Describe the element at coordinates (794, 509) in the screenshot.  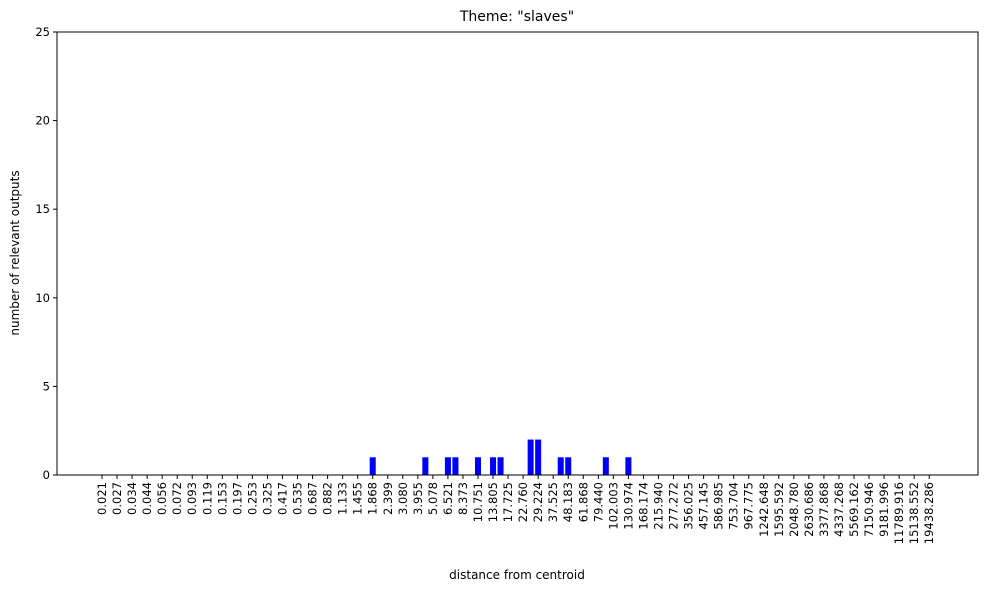
I see `x-tick-label: 2048.780` at that location.